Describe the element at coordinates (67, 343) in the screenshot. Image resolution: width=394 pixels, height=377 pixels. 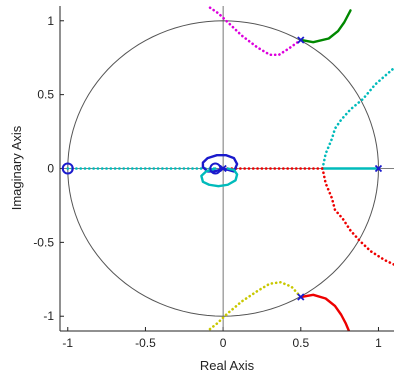
I see `x-tick-label: -1` at that location.